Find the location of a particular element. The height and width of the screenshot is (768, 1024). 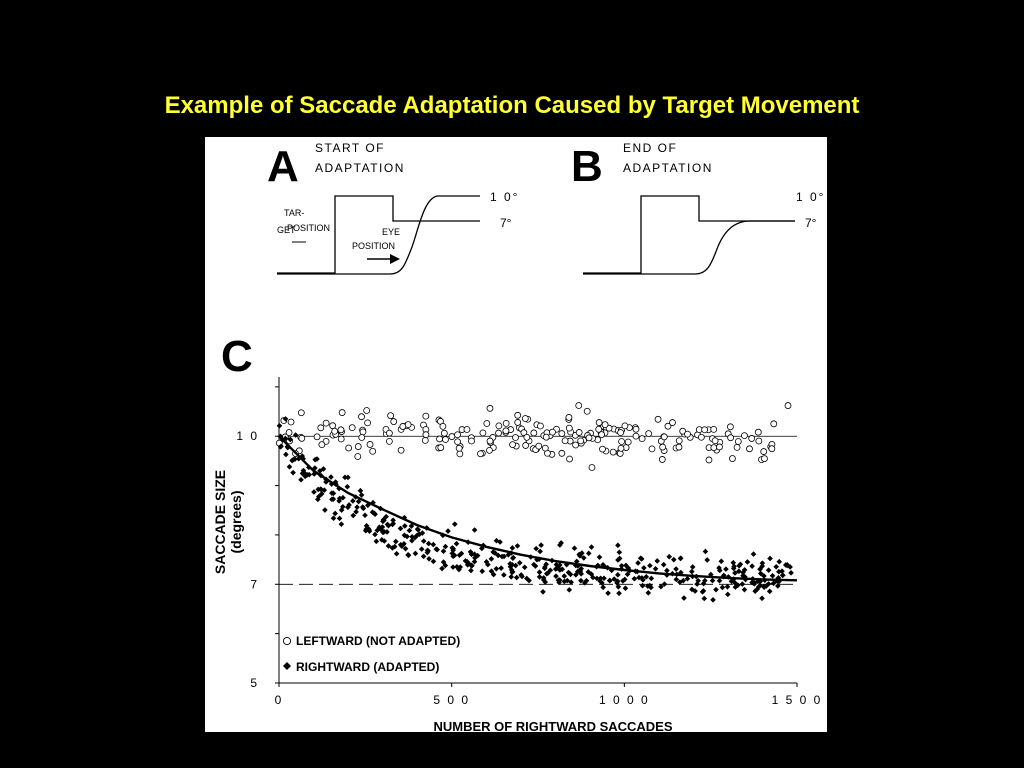

legend-diamond-marker is located at coordinates (287, 666).